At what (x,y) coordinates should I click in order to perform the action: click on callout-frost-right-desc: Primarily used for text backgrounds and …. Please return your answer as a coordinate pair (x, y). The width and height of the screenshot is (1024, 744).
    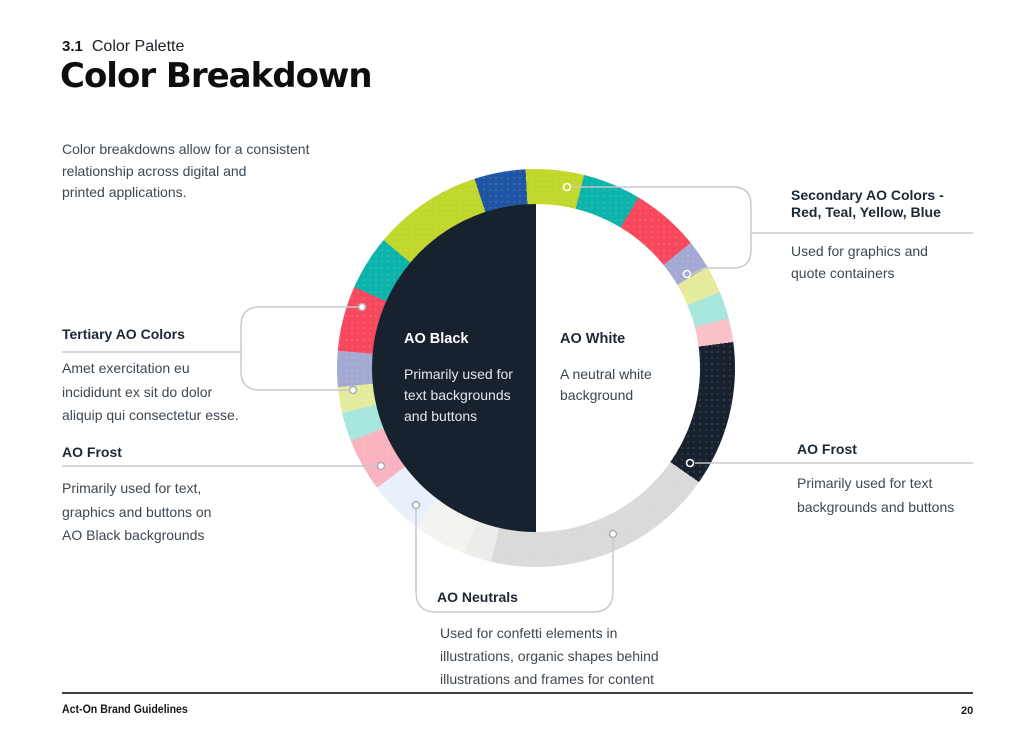
    Looking at the image, I should click on (876, 495).